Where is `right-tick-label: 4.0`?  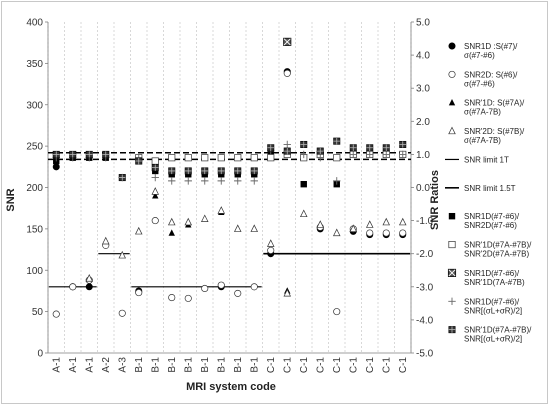
right-tick-label: 4.0 is located at coordinates (423, 56).